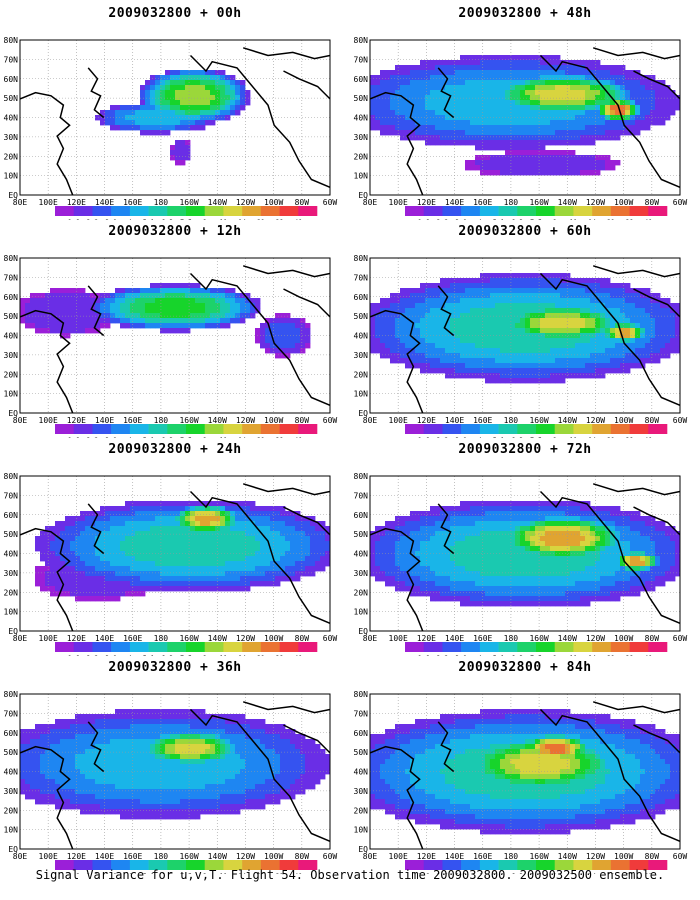  What do you see at coordinates (175, 335) in the screenshot?
I see `variance-field` at bounding box center [175, 335].